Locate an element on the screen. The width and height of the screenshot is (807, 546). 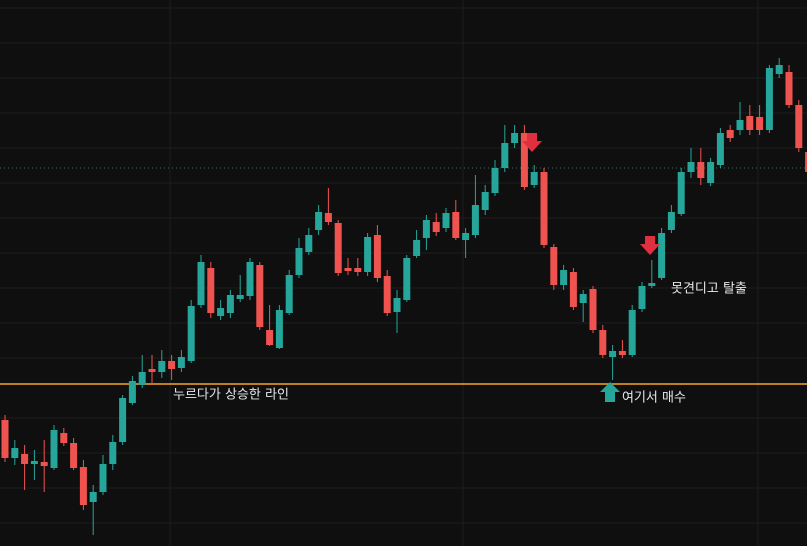
annotation: 누르다가 상승한 라인 is located at coordinates (231, 395).